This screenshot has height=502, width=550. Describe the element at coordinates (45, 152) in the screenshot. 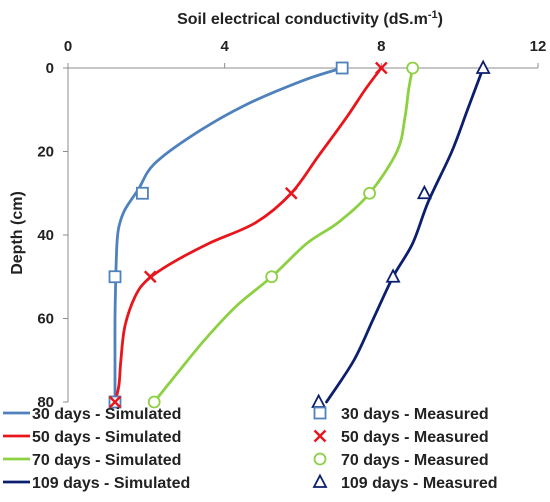

I see `y-tick-label: 20` at that location.